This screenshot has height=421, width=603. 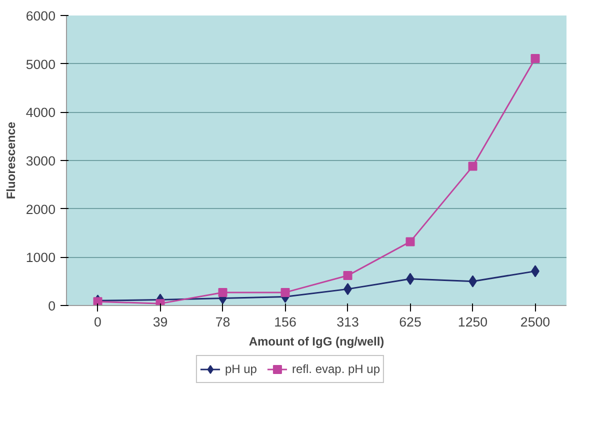 What do you see at coordinates (41, 112) in the screenshot?
I see `y-tick-label: 4000` at bounding box center [41, 112].